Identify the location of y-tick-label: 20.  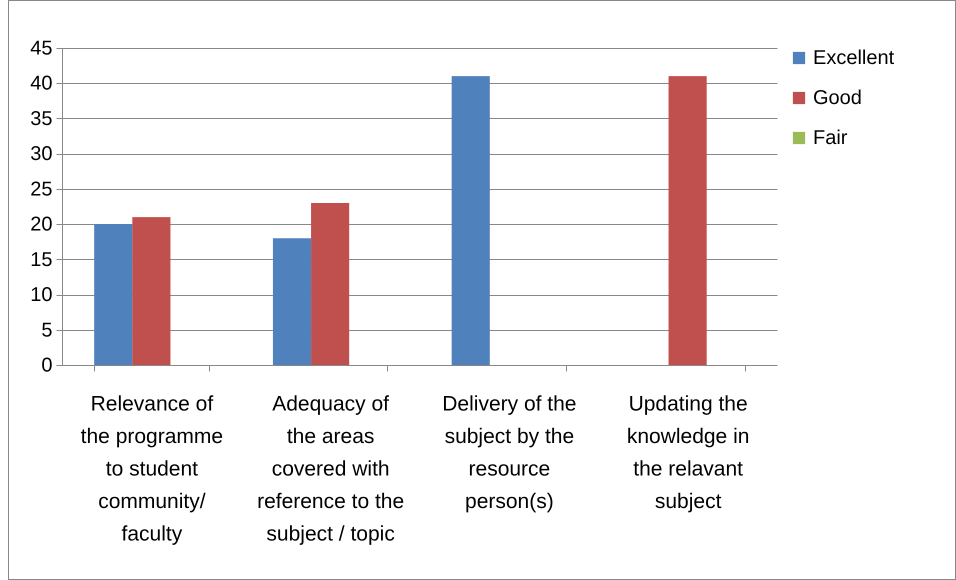
(41, 225).